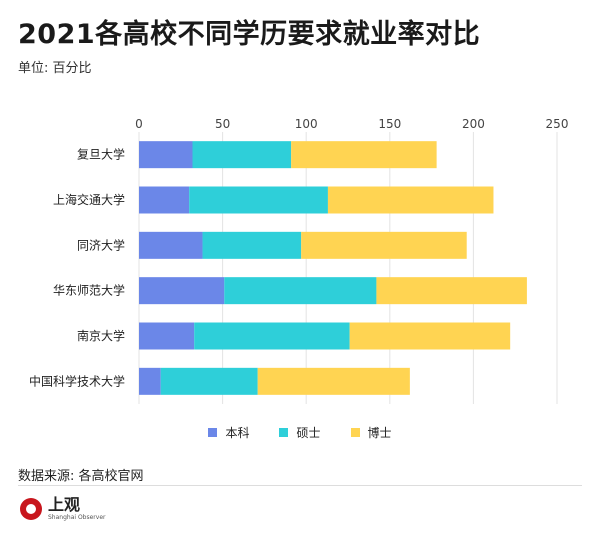 The width and height of the screenshot is (600, 538). I want to click on x-tick-label: 250, so click(557, 124).